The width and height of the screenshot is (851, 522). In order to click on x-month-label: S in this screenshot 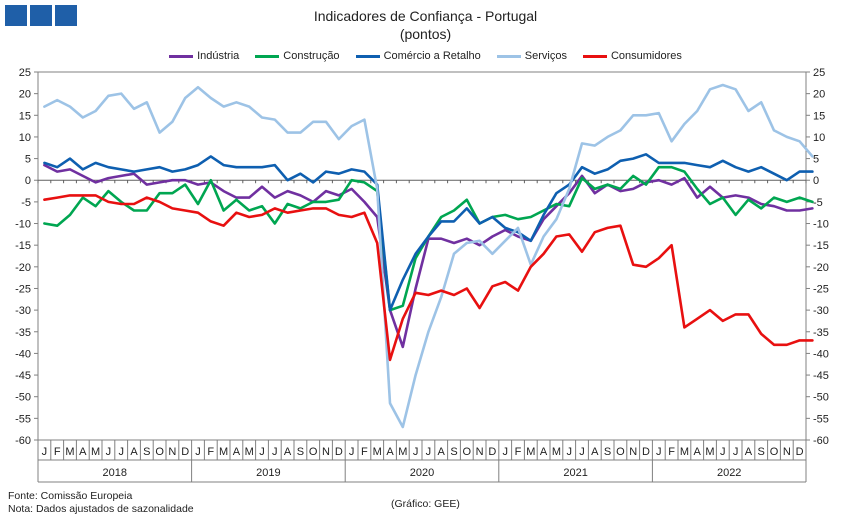, I will do `click(146, 452)`.